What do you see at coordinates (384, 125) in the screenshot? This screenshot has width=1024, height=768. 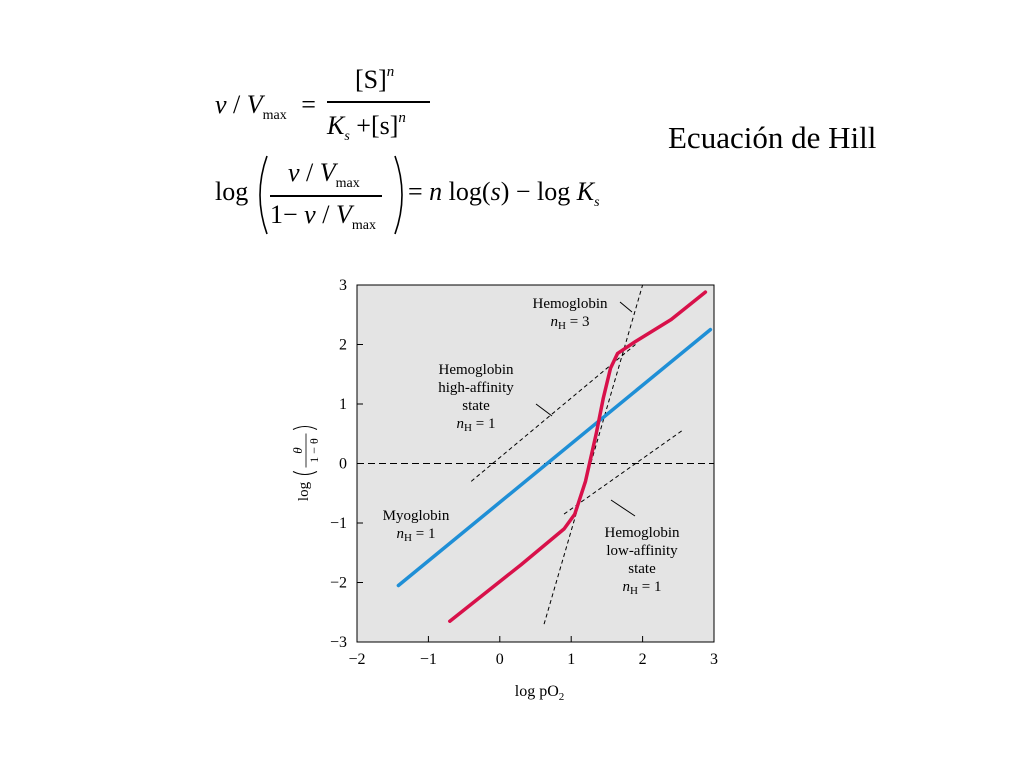 I see `eq1-s: [s]` at bounding box center [384, 125].